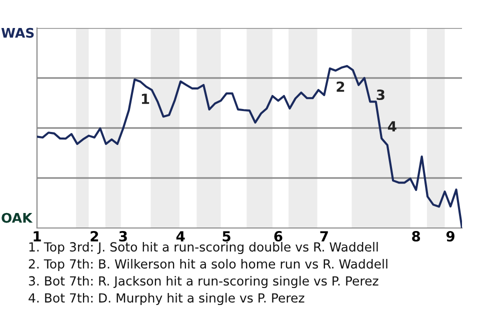 The width and height of the screenshot is (480, 320). What do you see at coordinates (392, 126) in the screenshot?
I see `annotation: 4` at bounding box center [392, 126].